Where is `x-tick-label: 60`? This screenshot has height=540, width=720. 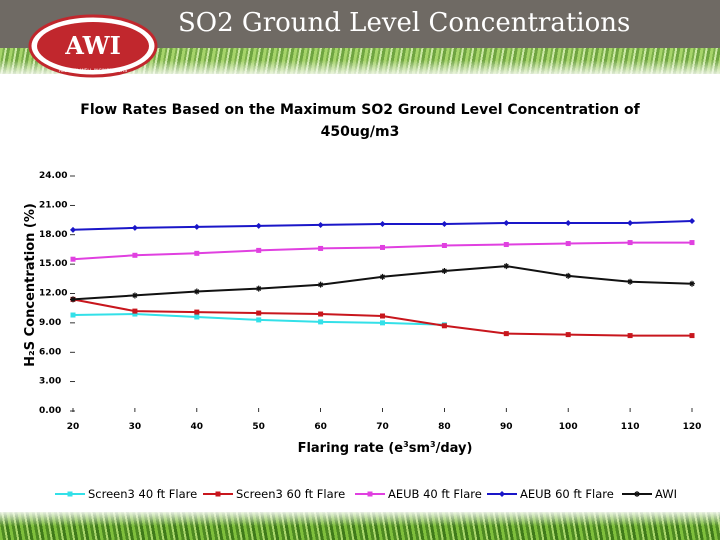
x-tick-label: 60 is located at coordinates (320, 427).